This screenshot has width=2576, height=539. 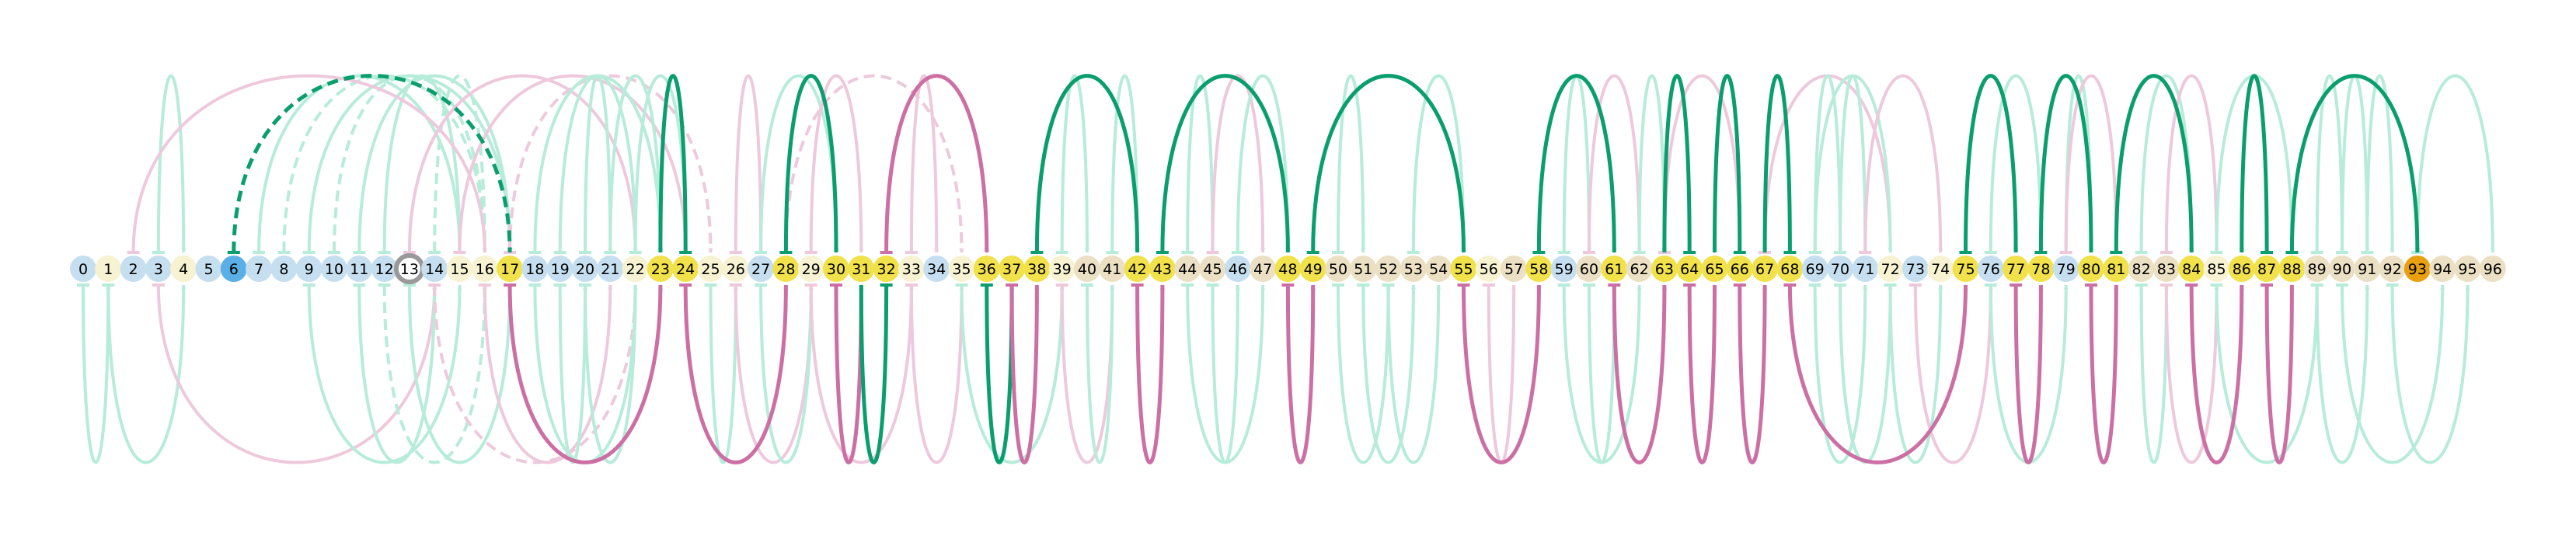 I want to click on node-75: 75, so click(x=1965, y=269).